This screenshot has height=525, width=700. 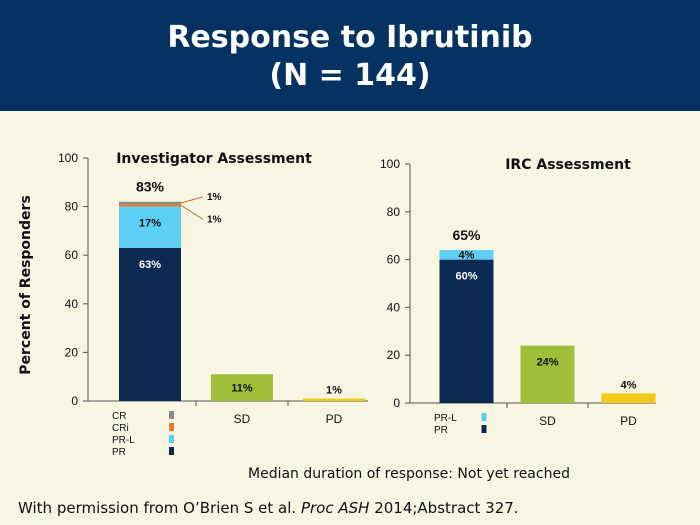 What do you see at coordinates (171, 415) in the screenshot?
I see `chart1-legend-swatch-cr` at bounding box center [171, 415].